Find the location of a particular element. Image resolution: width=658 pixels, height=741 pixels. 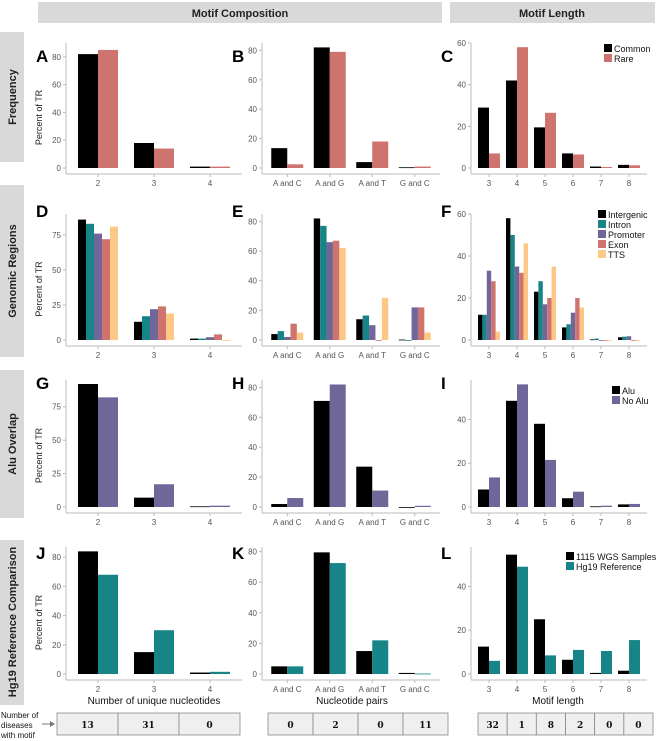

legend-label: Intergenic is located at coordinates (628, 215).